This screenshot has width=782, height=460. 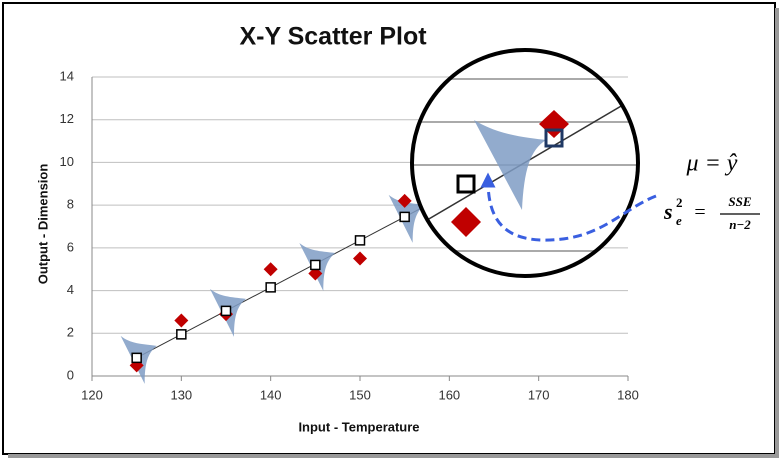 I want to click on x-tick-label: 160, so click(x=449, y=394).